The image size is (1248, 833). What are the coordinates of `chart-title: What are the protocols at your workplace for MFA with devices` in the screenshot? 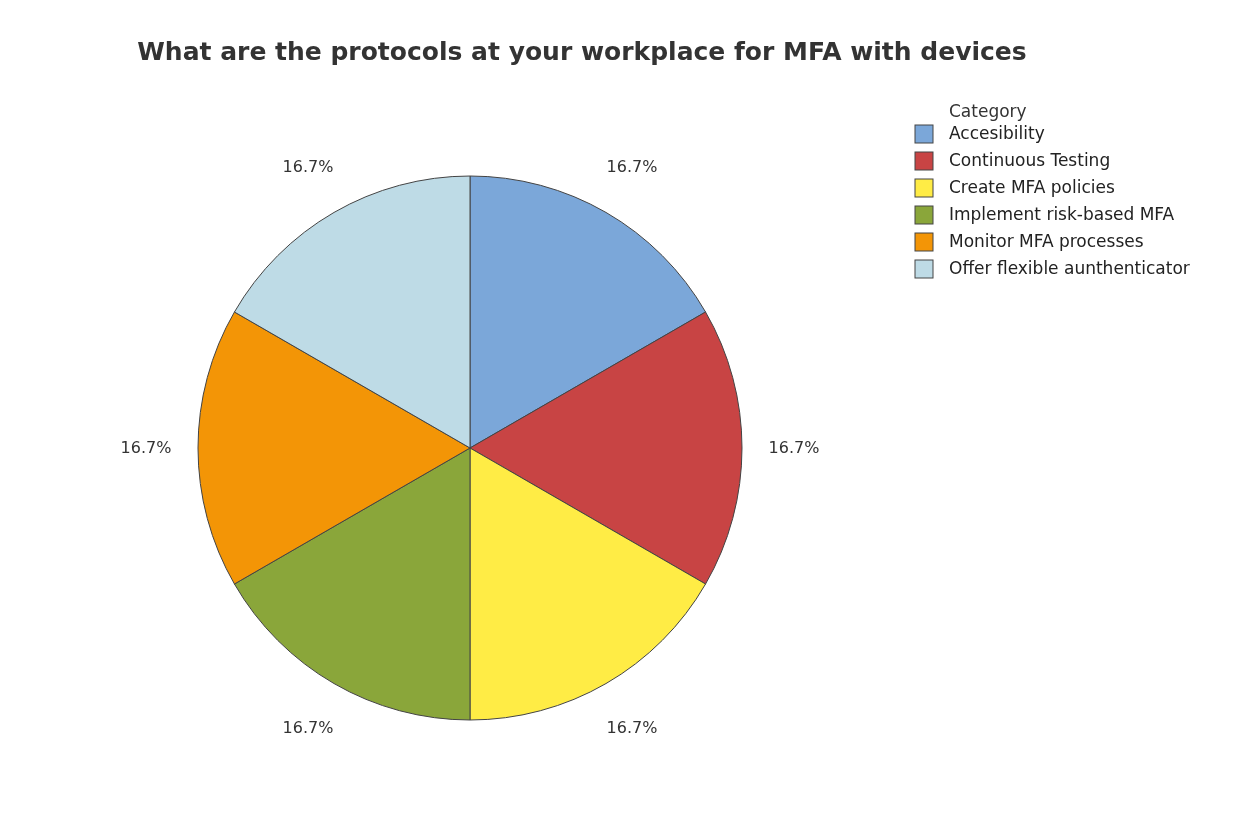 It's located at (582, 51).